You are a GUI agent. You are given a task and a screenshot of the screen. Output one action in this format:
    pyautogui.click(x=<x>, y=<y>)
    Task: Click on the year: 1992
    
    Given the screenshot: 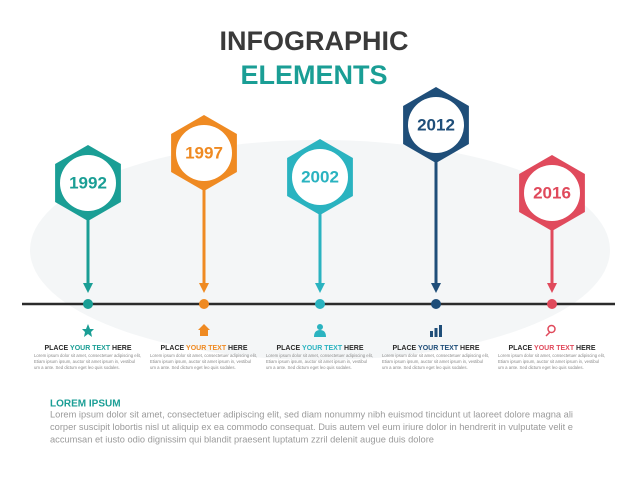 What is the action you would take?
    pyautogui.click(x=88, y=182)
    